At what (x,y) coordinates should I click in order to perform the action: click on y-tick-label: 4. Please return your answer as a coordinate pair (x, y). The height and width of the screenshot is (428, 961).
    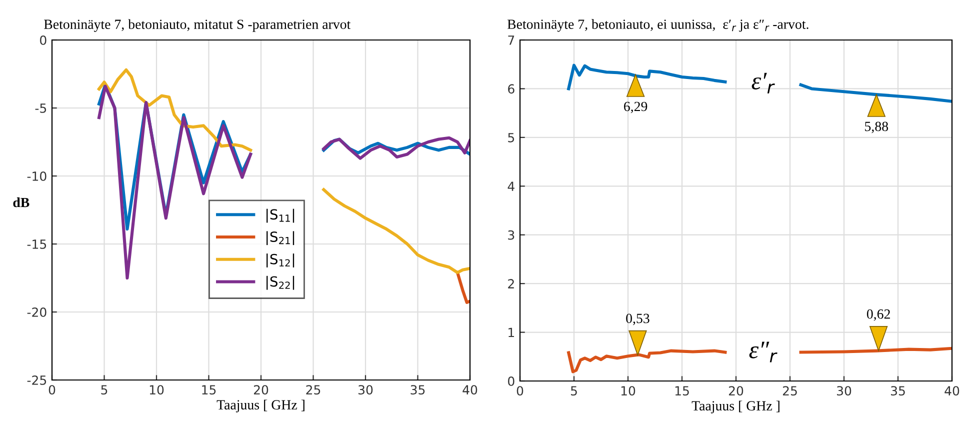
    Looking at the image, I should click on (511, 186).